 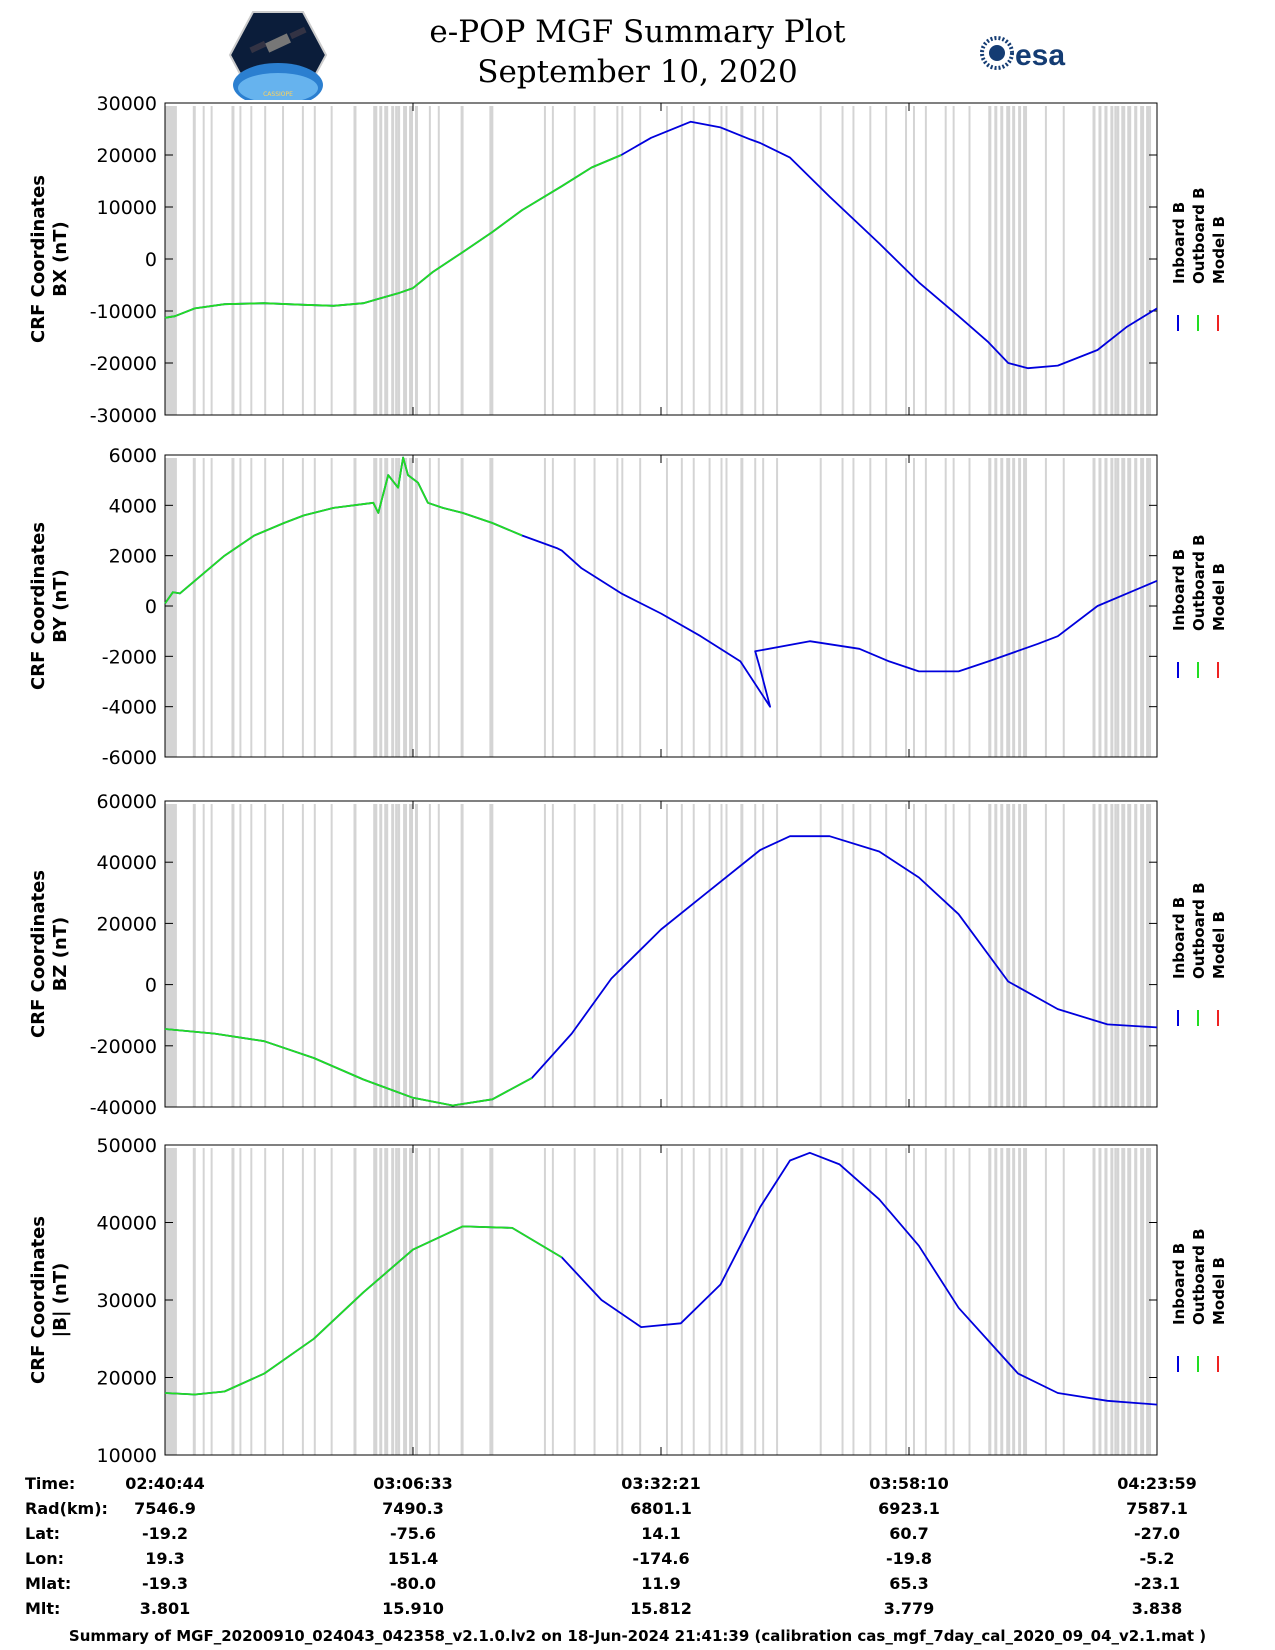 I want to click on y-axis-label: CRF Coordinates, so click(x=38, y=259).